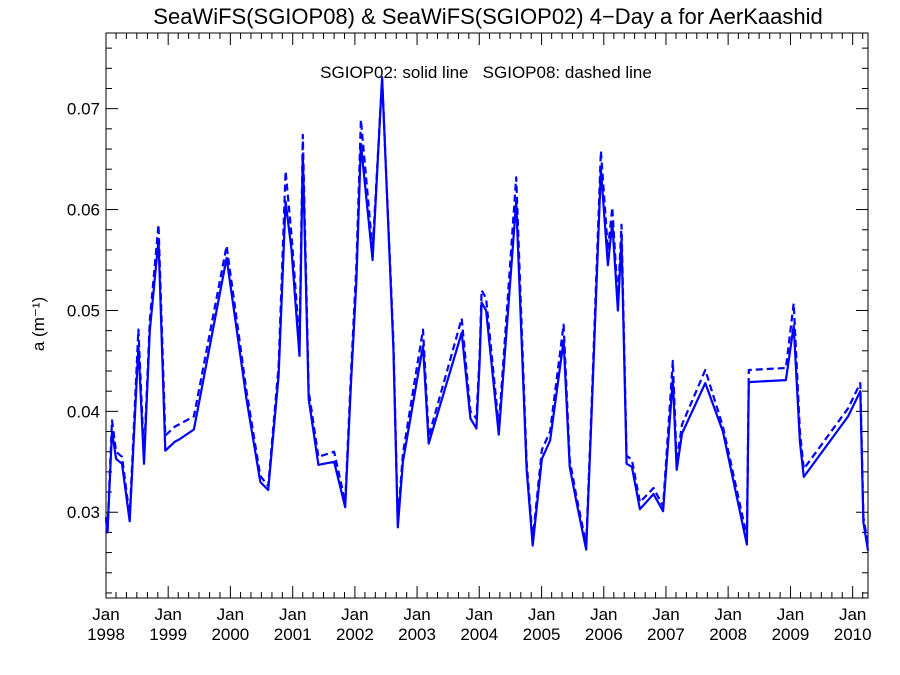 Image resolution: width=900 pixels, height=675 pixels. I want to click on y-tick-label: 0.03, so click(83, 512).